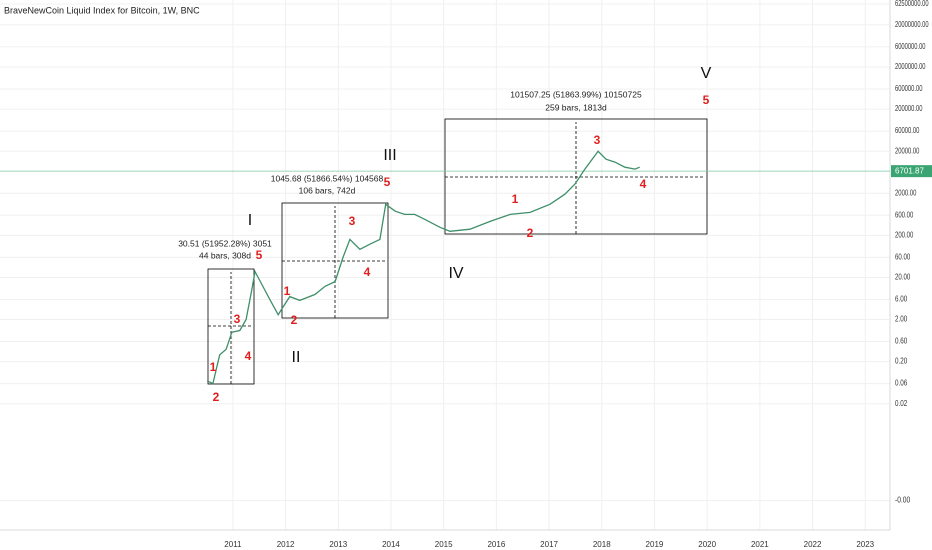 This screenshot has width=932, height=550. I want to click on measure-label: 30.51 (51952.28%) 3051, so click(225, 243).